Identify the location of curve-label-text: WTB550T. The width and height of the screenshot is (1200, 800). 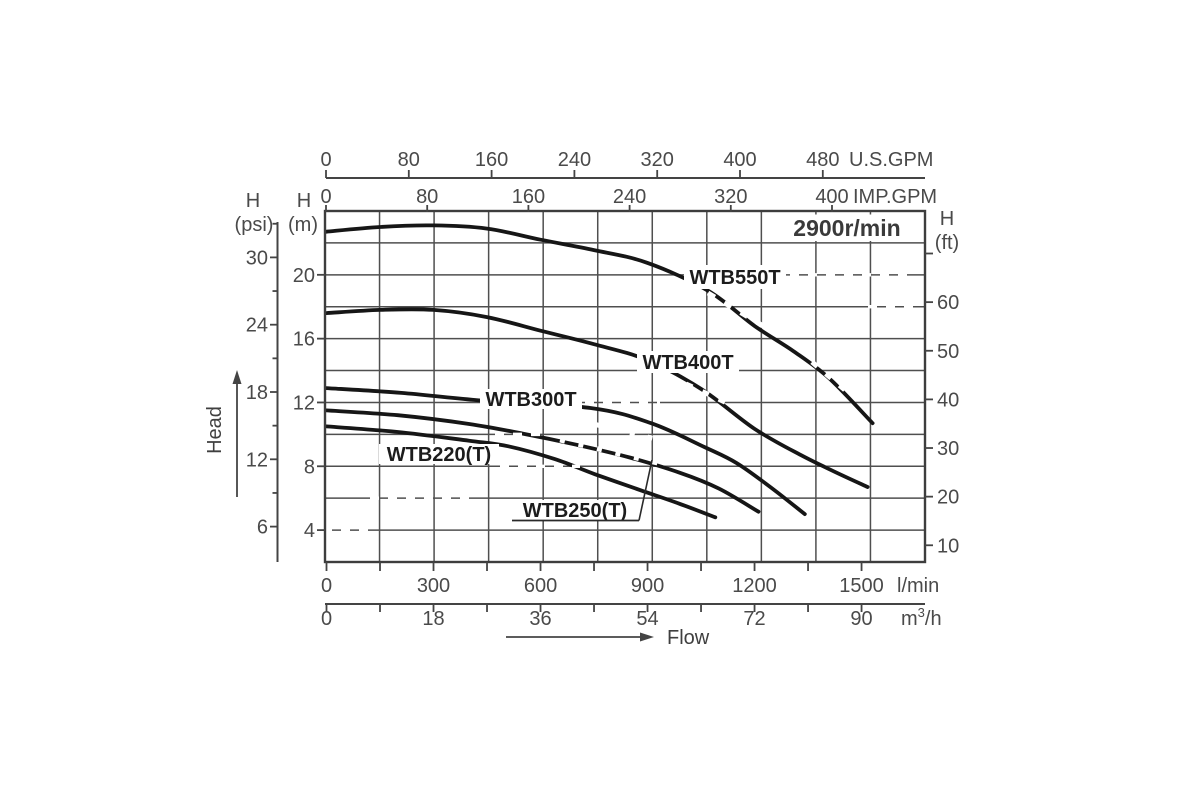
(734, 278).